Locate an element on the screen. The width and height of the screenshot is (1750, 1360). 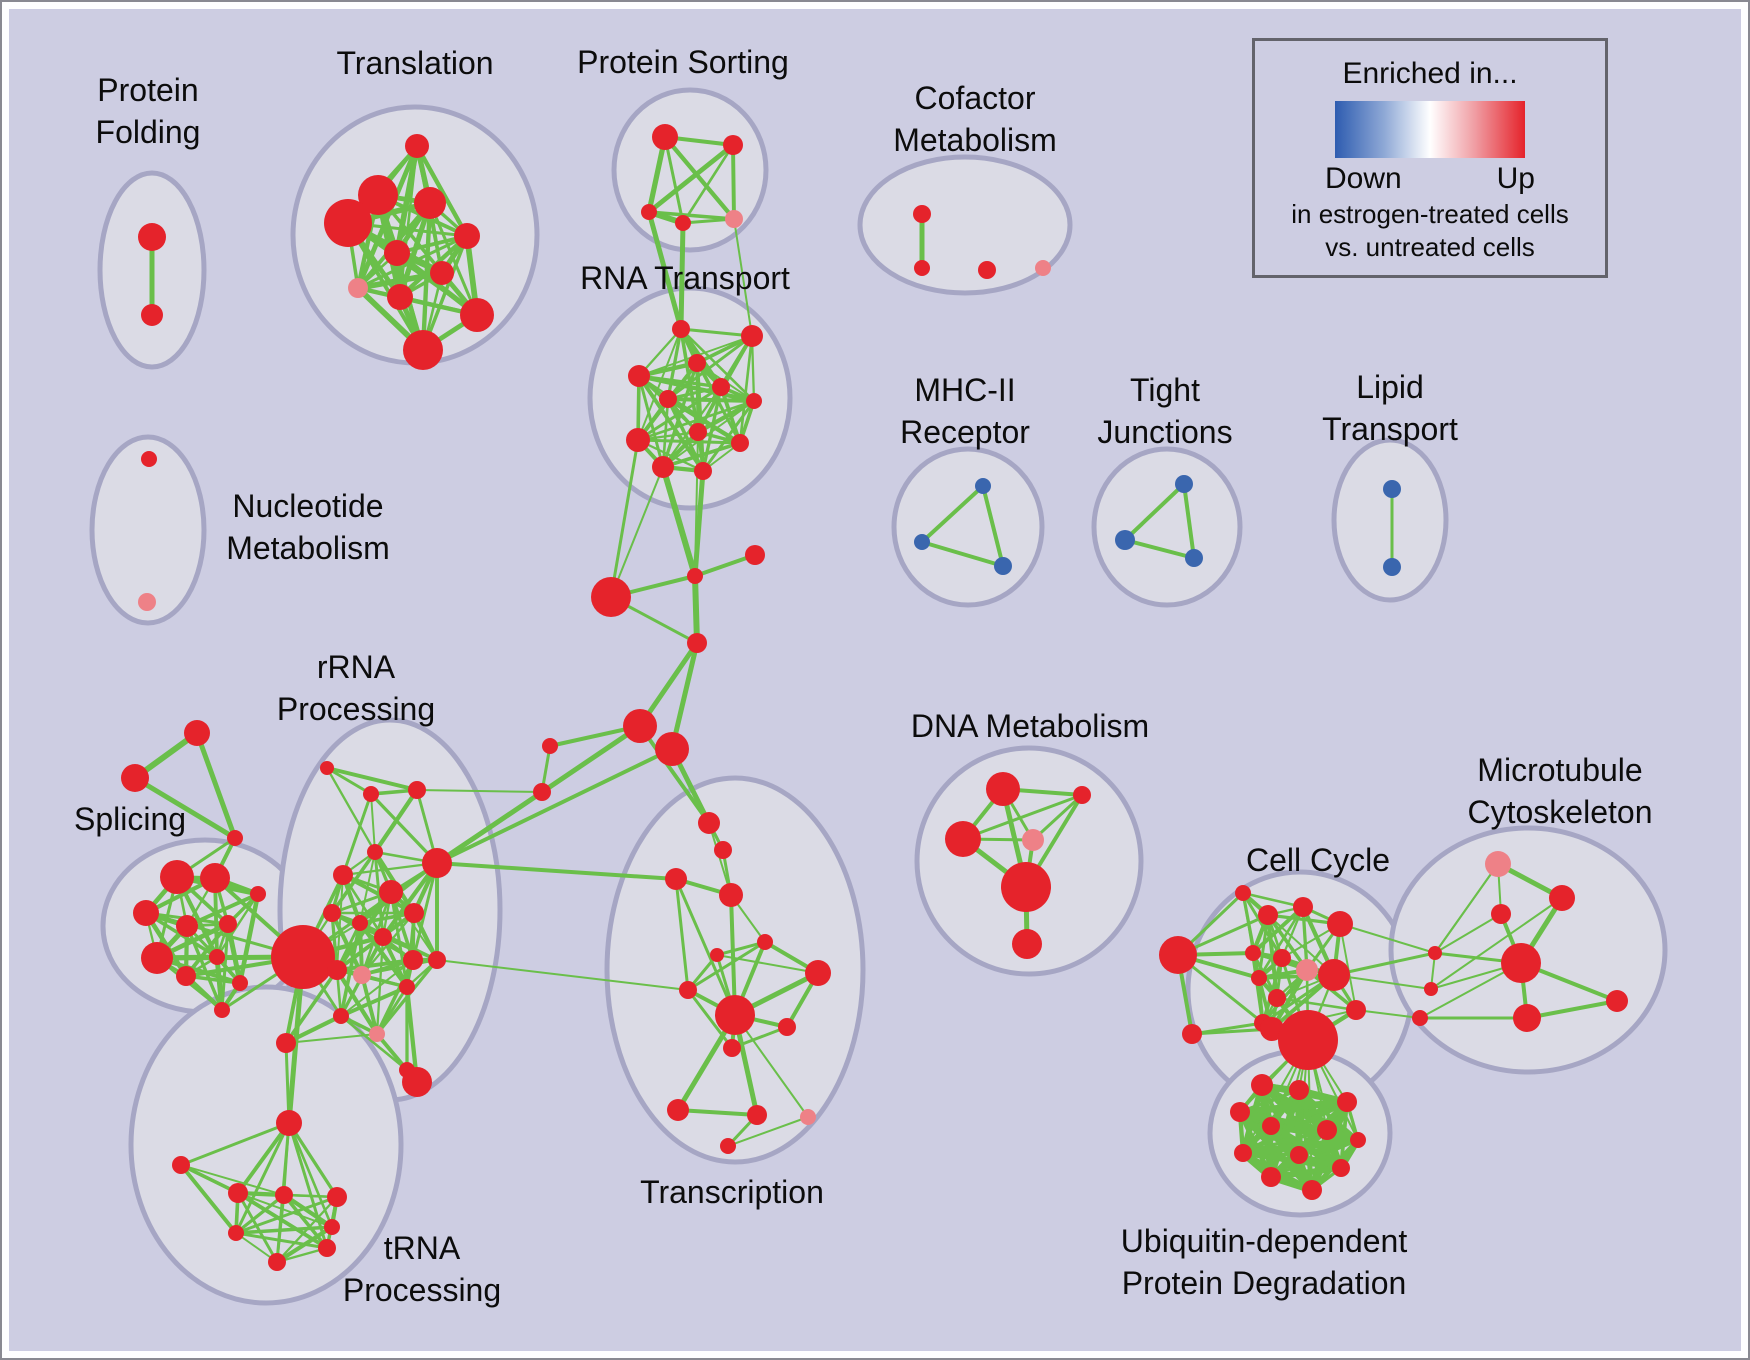
mhc-ii-receptor-node is located at coordinates (922, 542).